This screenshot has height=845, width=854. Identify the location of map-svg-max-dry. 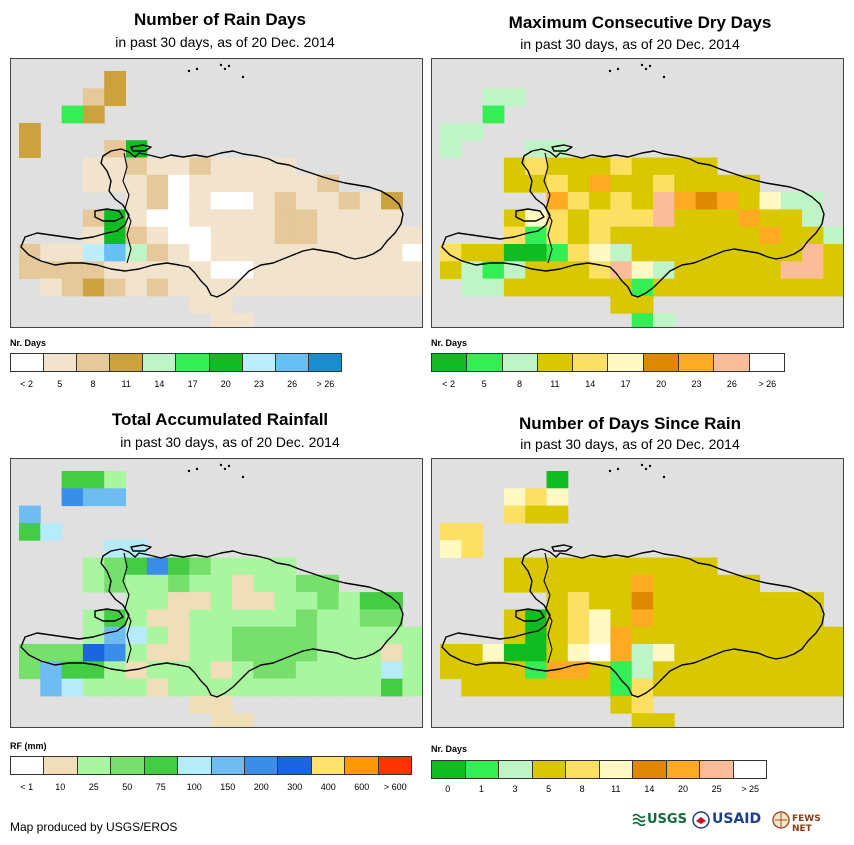
(641, 195).